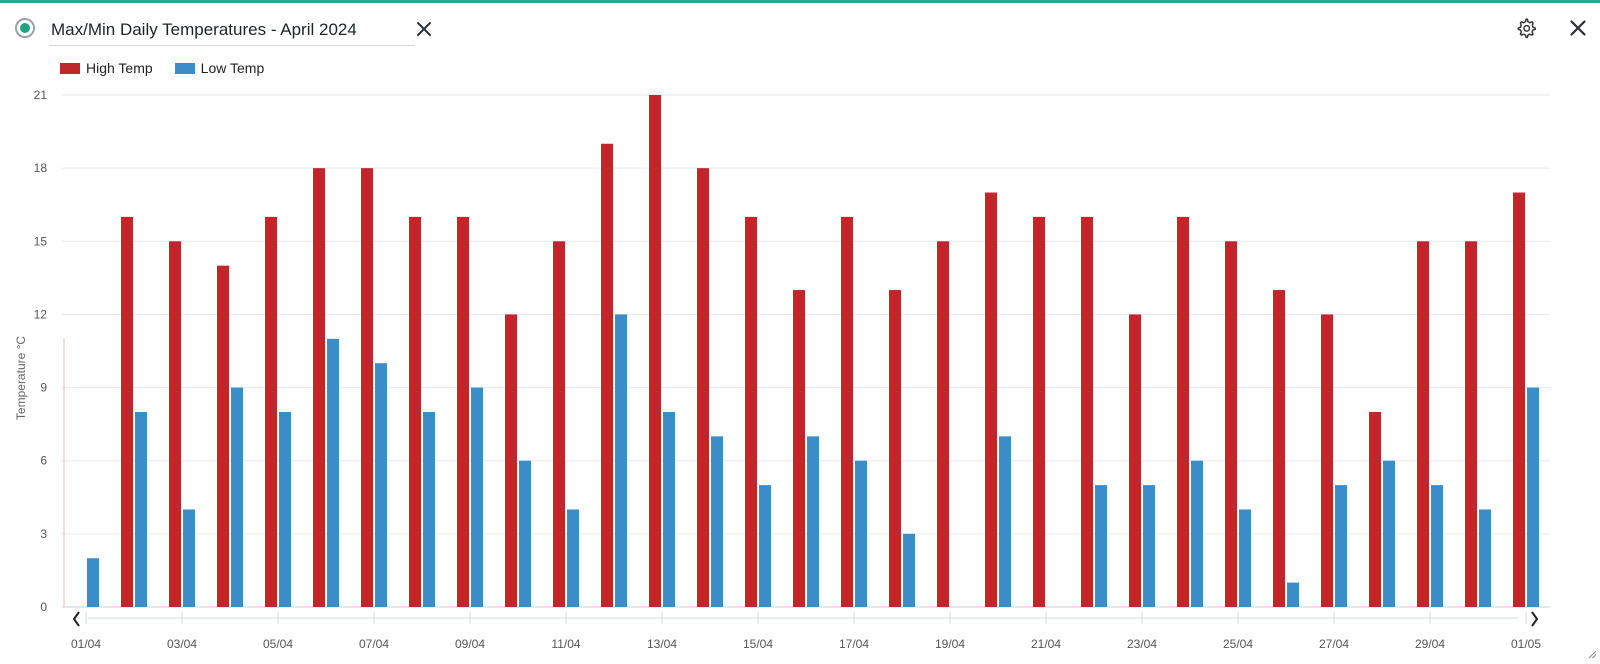 This screenshot has width=1600, height=664. What do you see at coordinates (173, 68) in the screenshot?
I see `chart-legend: High Temp Low Temp` at bounding box center [173, 68].